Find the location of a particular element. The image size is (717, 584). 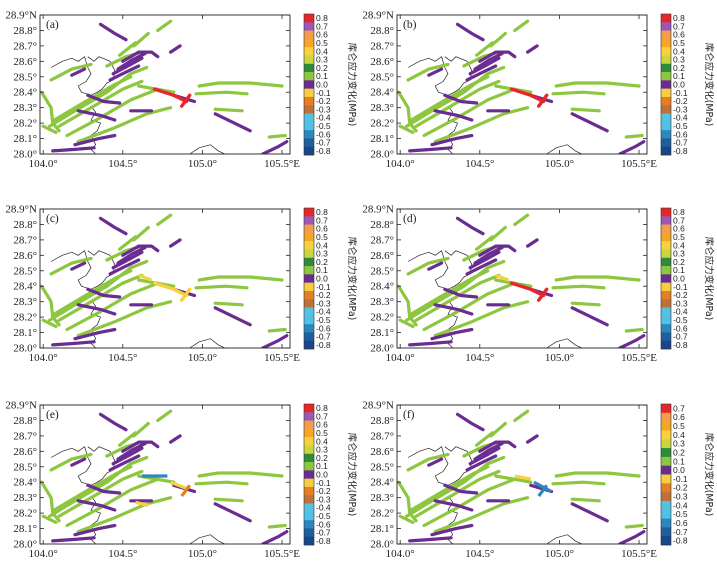

plot-frame is located at coordinates (165, 474).